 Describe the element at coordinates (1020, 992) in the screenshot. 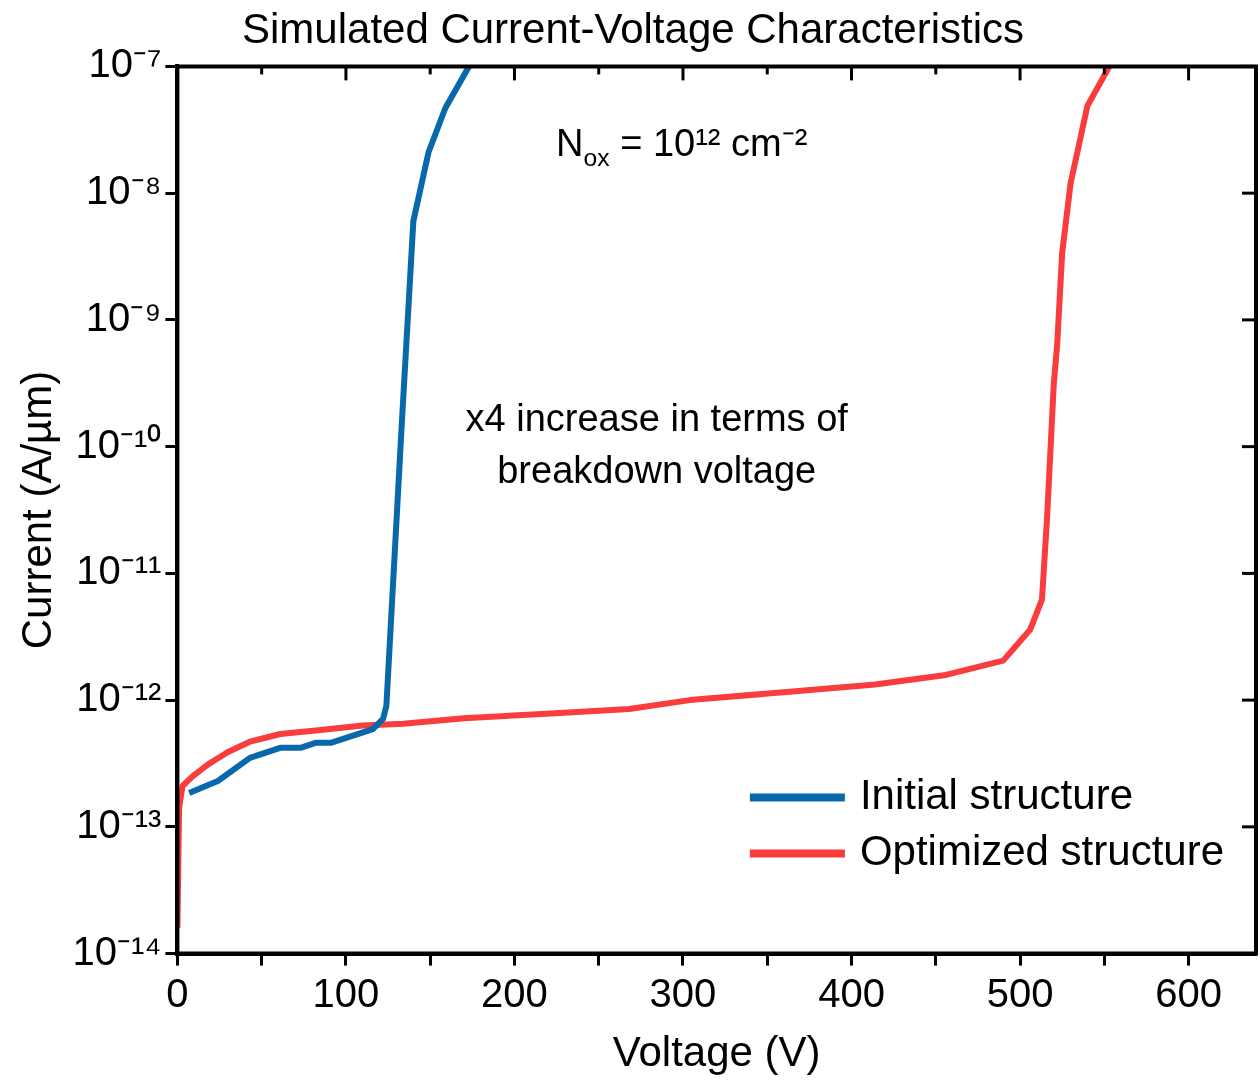

I see `x-tick-label: 500` at that location.